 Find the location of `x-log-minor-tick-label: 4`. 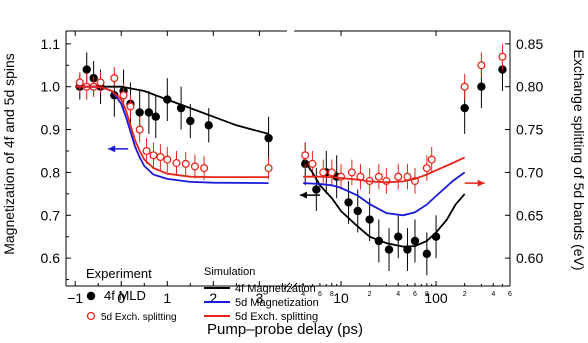

x-log-minor-tick-label: 4 is located at coordinates (303, 294).